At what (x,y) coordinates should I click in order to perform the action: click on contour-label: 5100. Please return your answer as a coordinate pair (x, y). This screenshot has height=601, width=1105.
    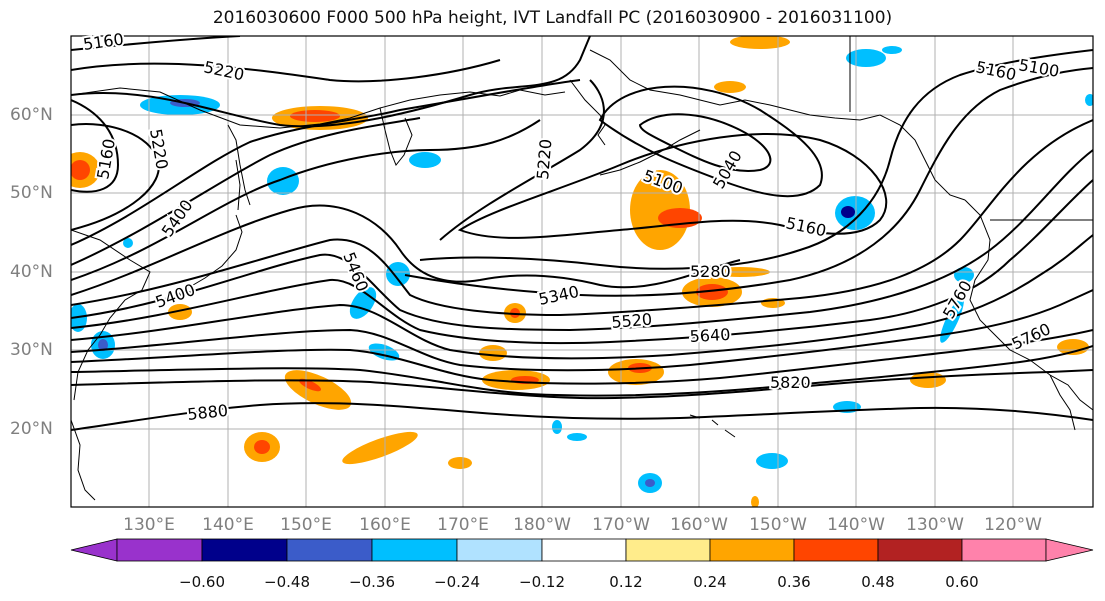
    Looking at the image, I should click on (1038, 68).